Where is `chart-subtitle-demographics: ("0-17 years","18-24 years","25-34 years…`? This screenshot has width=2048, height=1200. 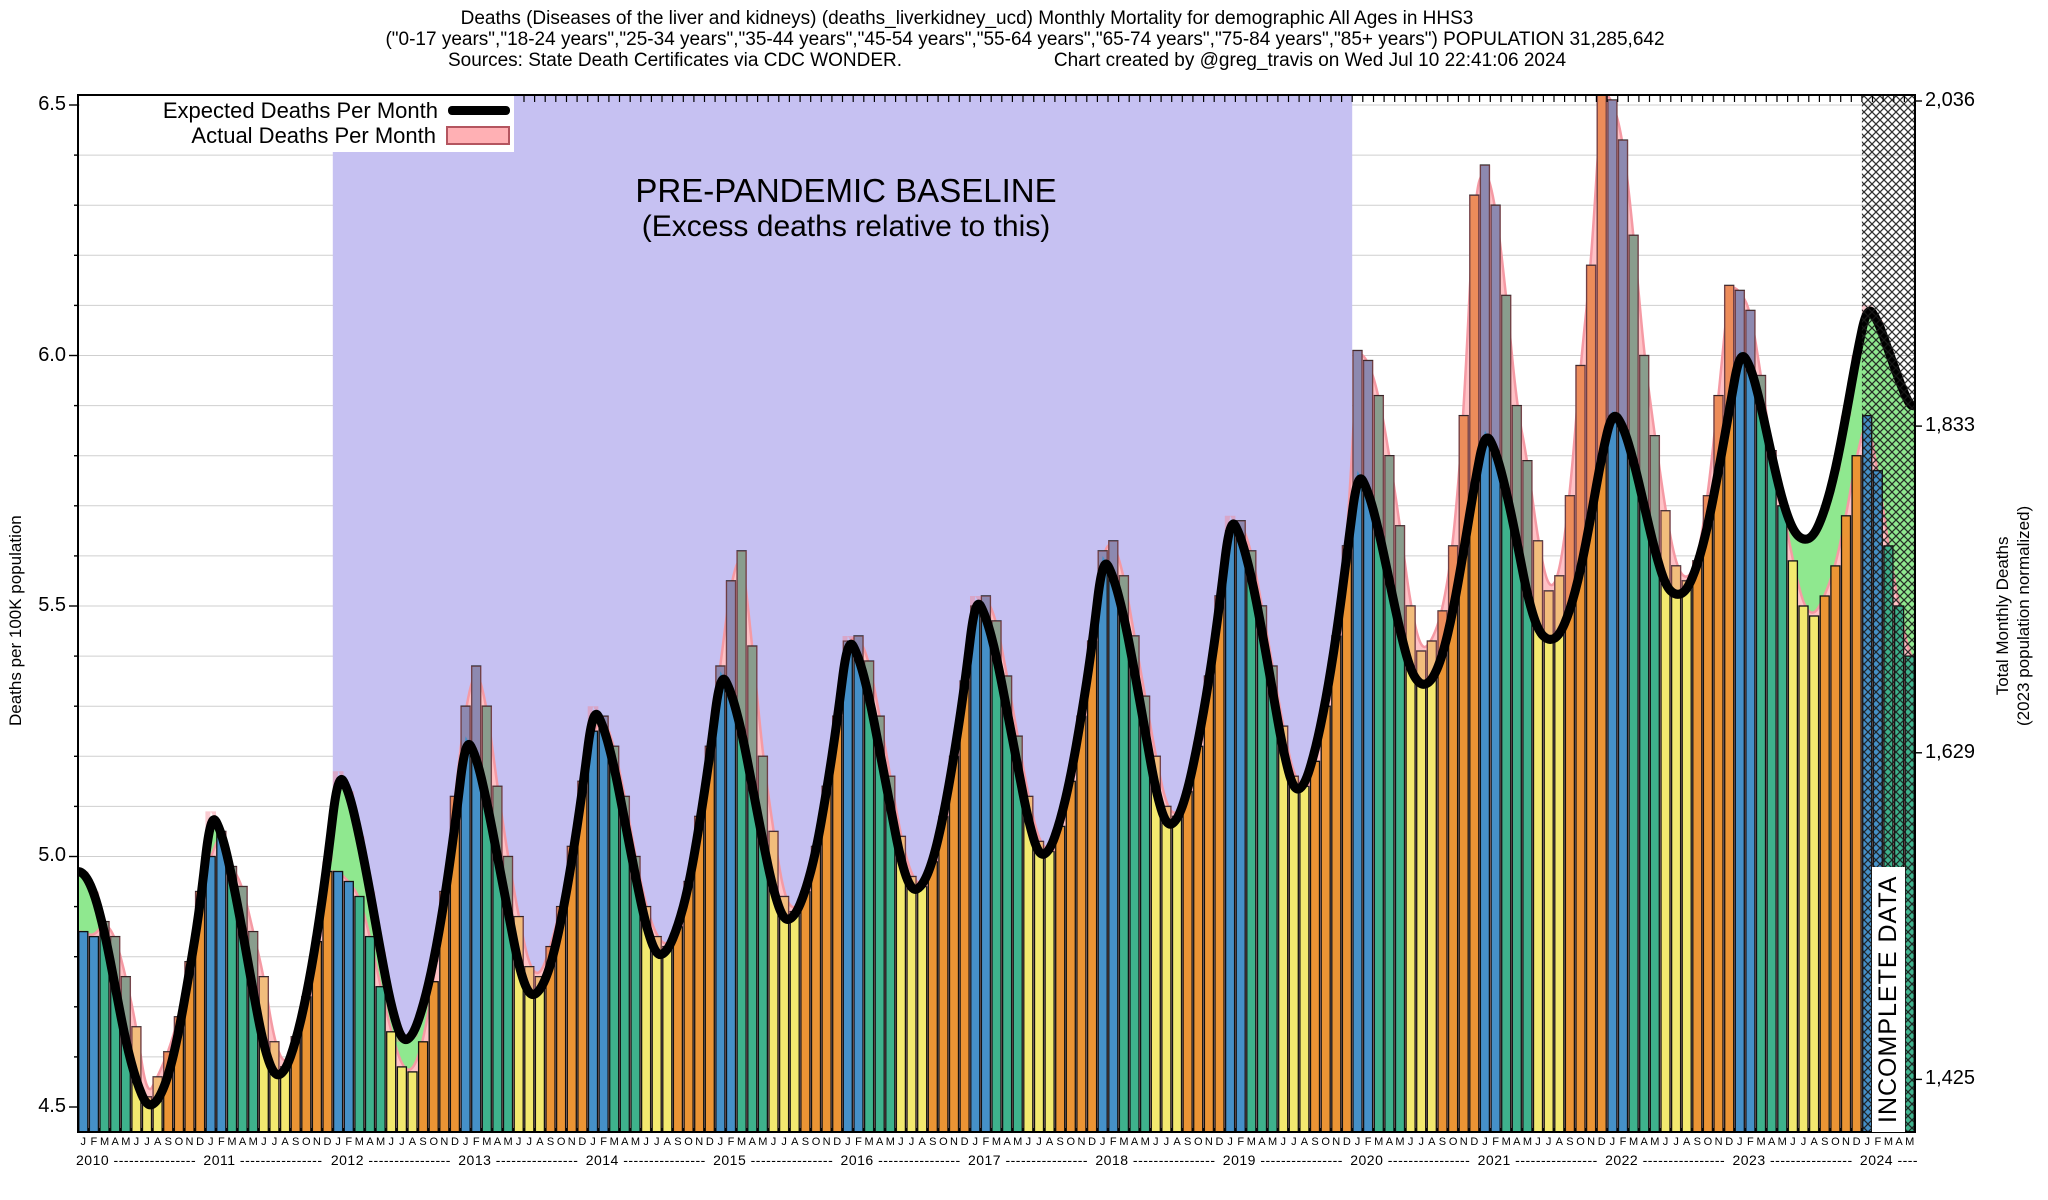 chart-subtitle-demographics: ("0-17 years","18-24 years","25-34 years… is located at coordinates (1025, 39).